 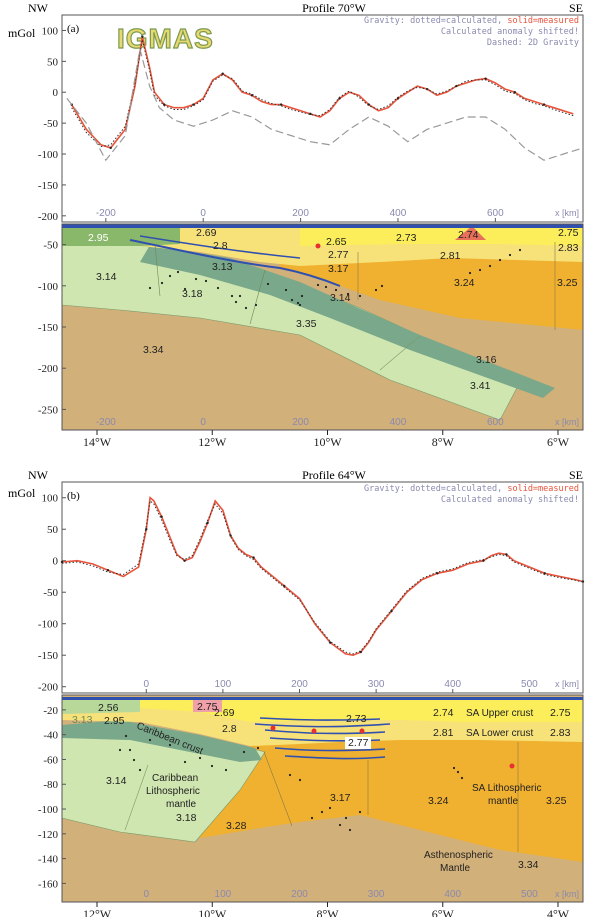 I want to click on panel-a-label: (a), so click(x=73, y=29).